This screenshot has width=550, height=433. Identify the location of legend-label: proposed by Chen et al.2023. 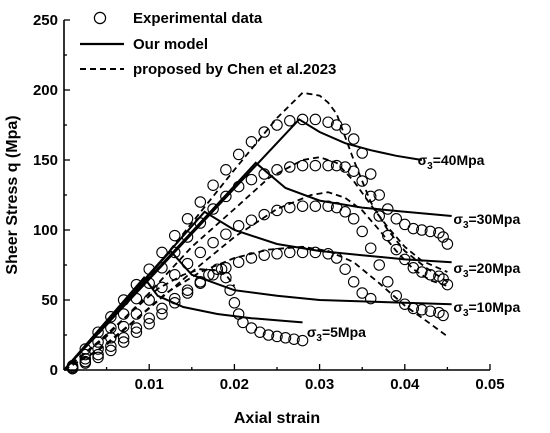
(234, 69).